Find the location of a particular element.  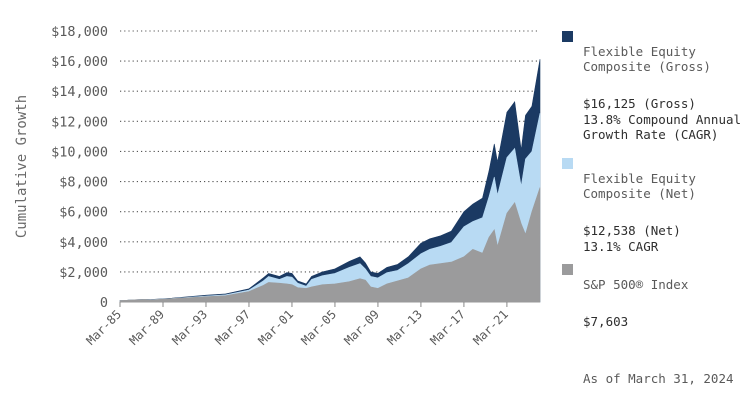

y-tick-label: $6,000 is located at coordinates (83, 213).